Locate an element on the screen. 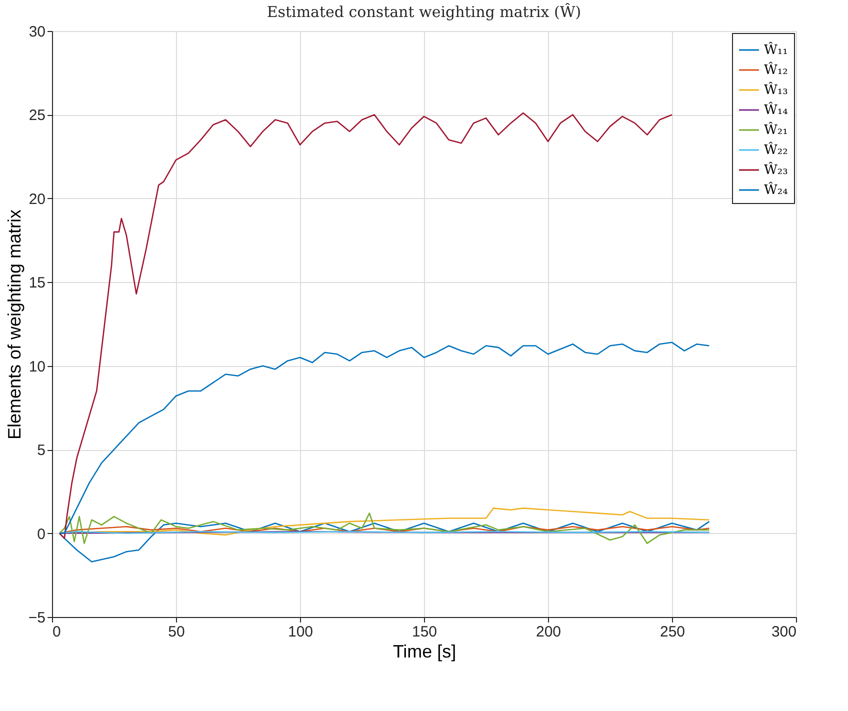 The height and width of the screenshot is (711, 848). x-tick-label: 50 is located at coordinates (176, 632).